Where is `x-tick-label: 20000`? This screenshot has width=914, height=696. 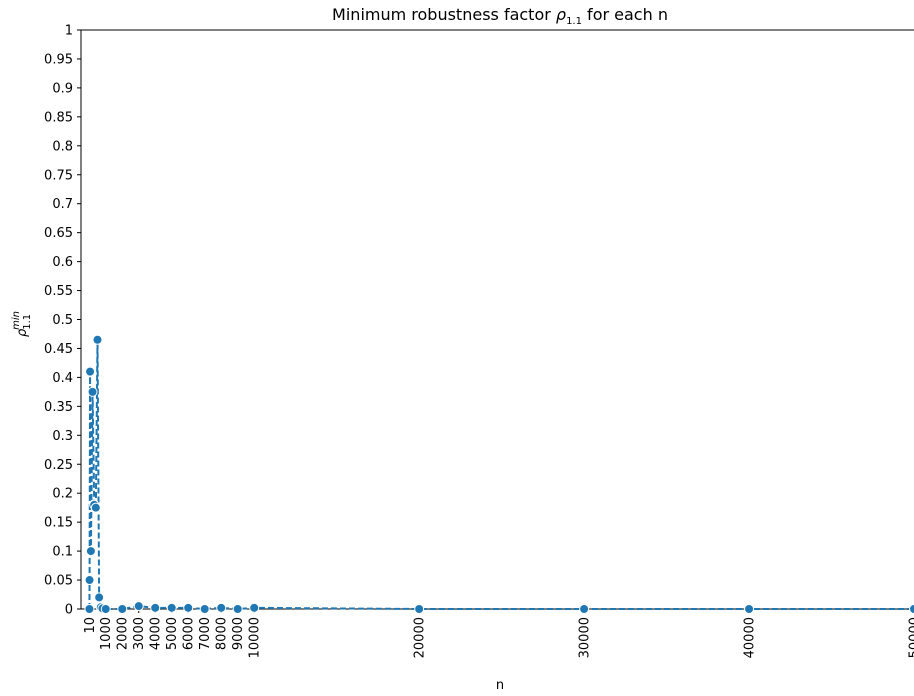
x-tick-label: 20000 is located at coordinates (420, 637).